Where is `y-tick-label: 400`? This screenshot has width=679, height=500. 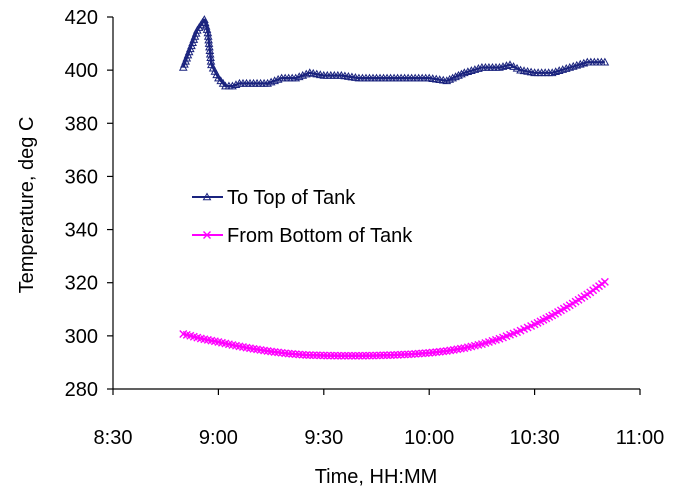
y-tick-label: 400 is located at coordinates (81, 71).